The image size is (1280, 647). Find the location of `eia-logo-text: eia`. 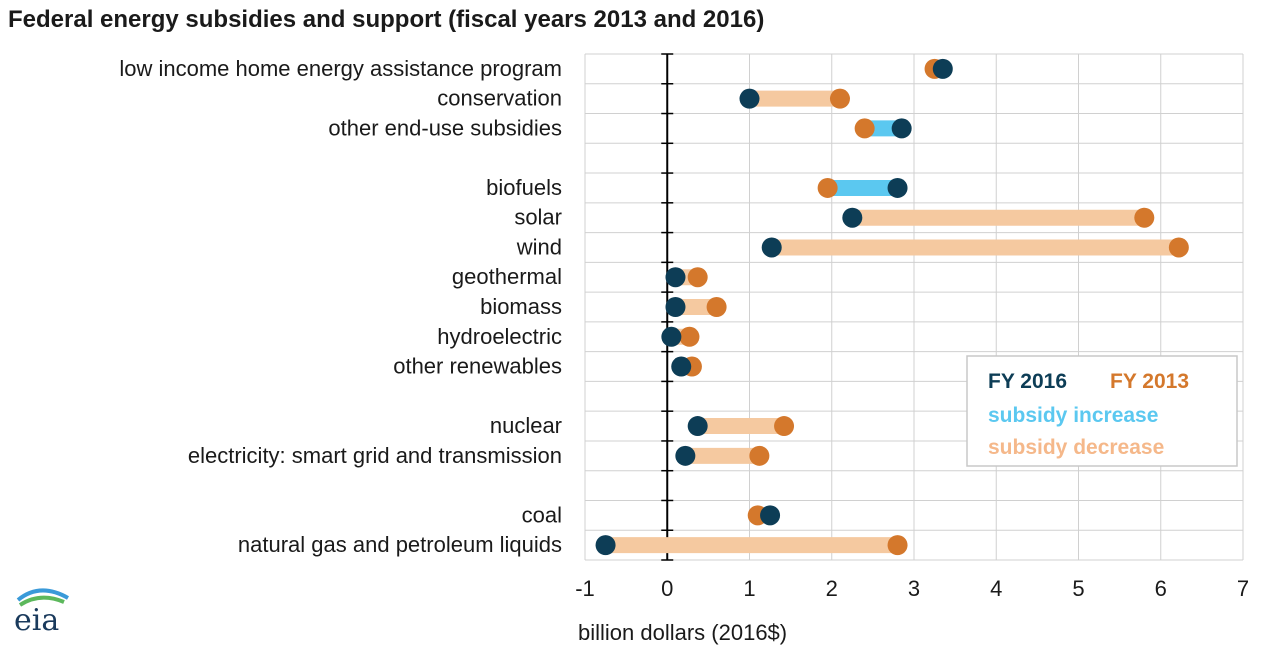

eia-logo-text: eia is located at coordinates (36, 620).